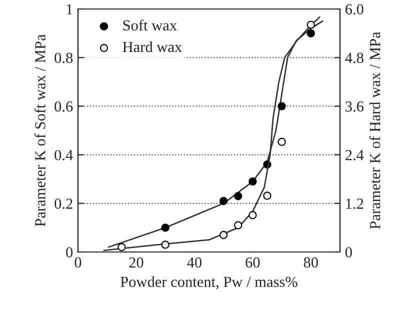 The image size is (409, 324). Describe the element at coordinates (63, 155) in the screenshot. I see `y-tick-label: 0.4` at that location.